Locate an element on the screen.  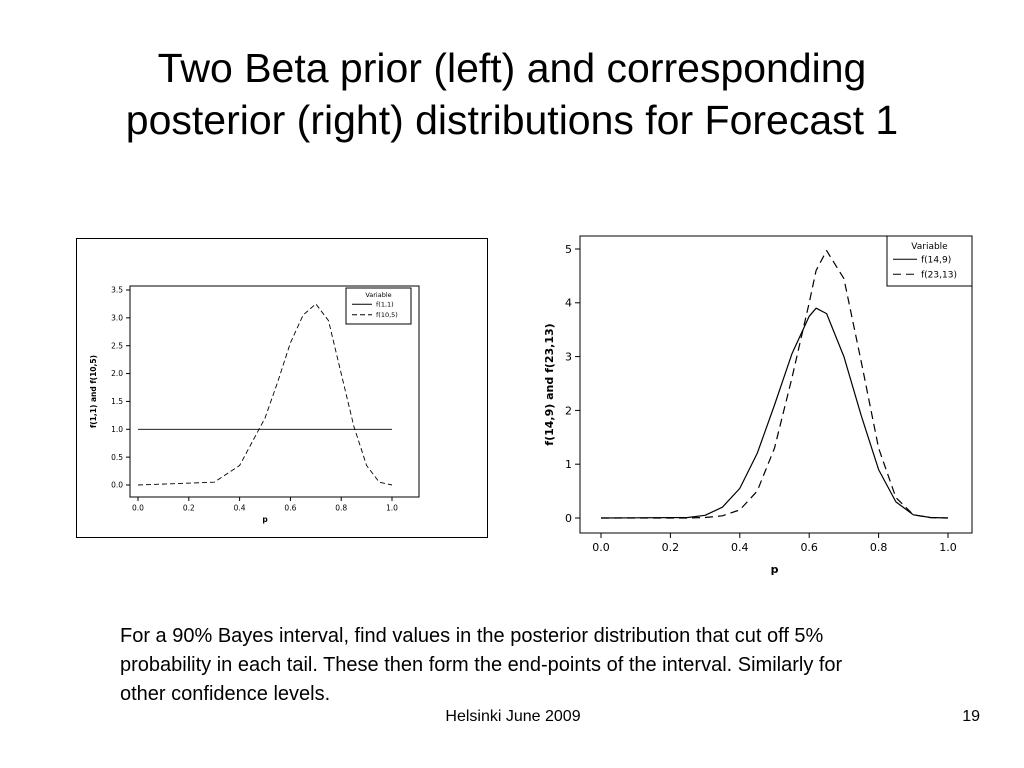
chart-2-x-tick-label: 0.0 is located at coordinates (601, 547).